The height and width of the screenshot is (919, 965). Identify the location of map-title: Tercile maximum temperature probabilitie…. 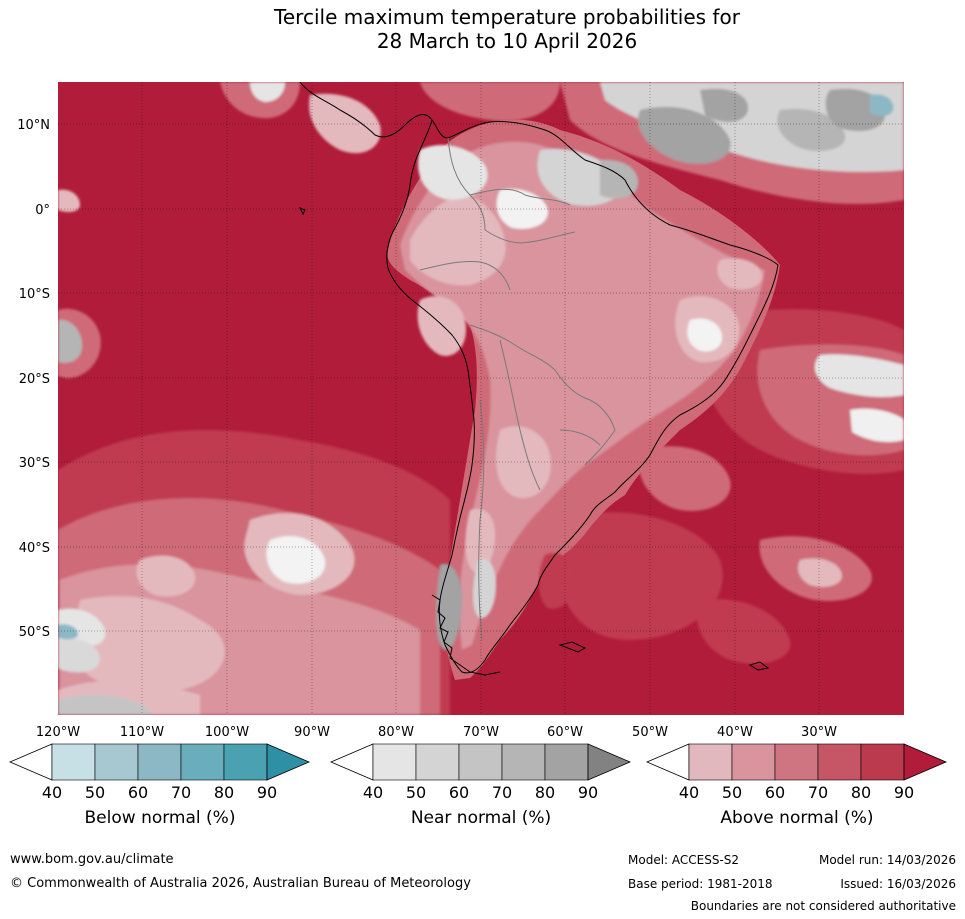
(482, 29).